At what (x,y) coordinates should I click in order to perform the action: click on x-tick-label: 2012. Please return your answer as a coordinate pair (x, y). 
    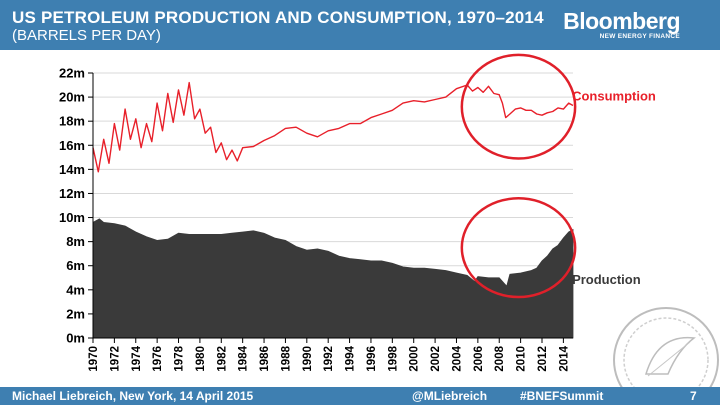
    Looking at the image, I should click on (543, 359).